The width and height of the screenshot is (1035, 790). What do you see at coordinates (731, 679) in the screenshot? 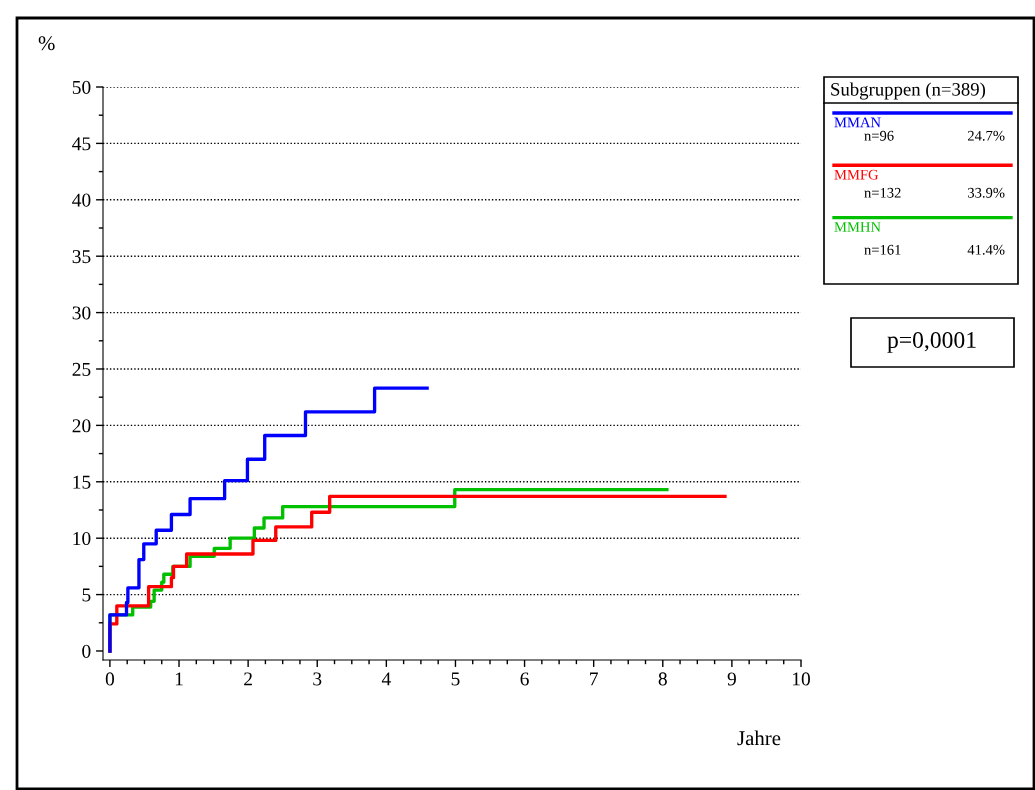
I see `x-tick-label: 9` at bounding box center [731, 679].